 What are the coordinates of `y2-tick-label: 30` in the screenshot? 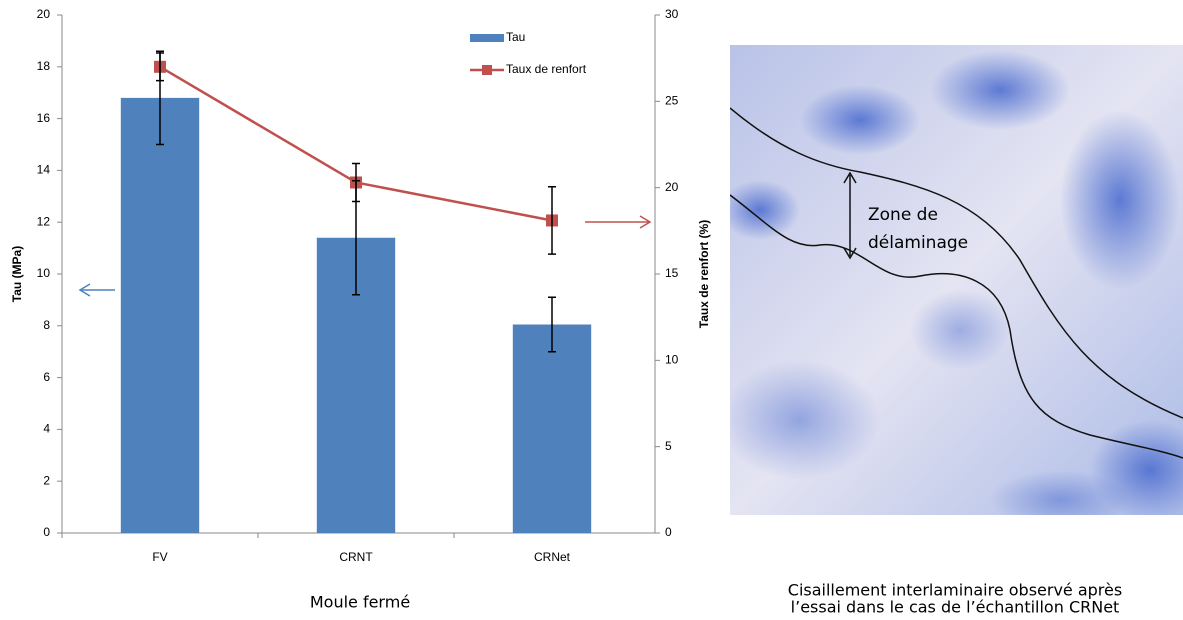 It's located at (672, 14).